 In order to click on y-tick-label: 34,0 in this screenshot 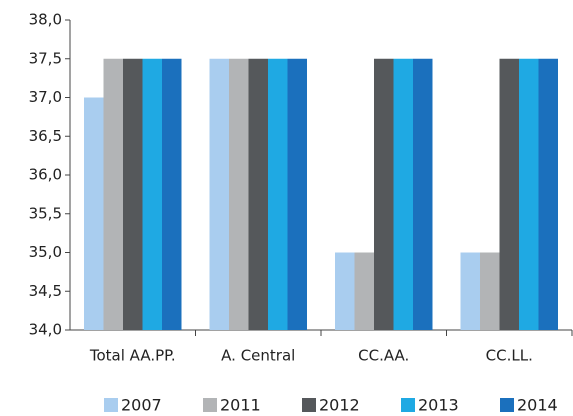, I will do `click(45, 330)`.